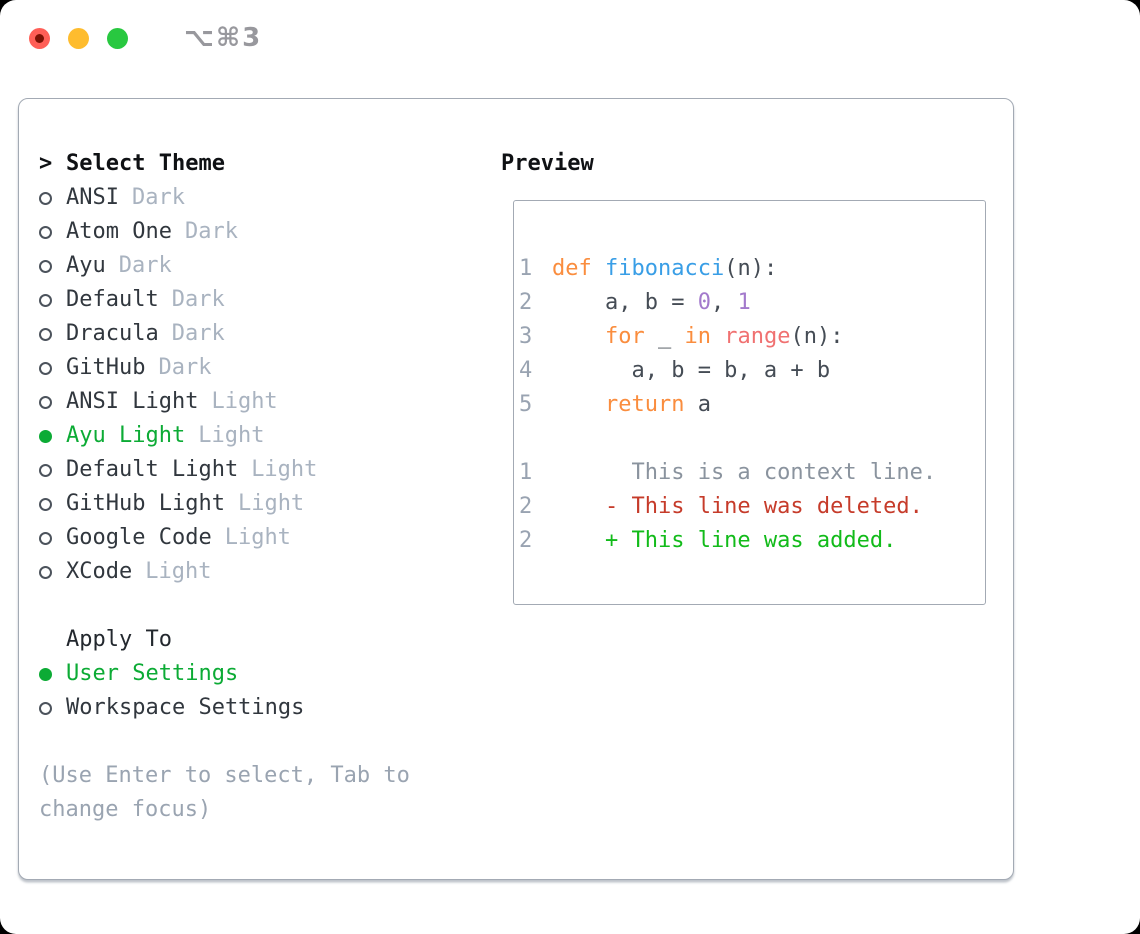  I want to click on code-token-keyword: return, so click(644, 404).